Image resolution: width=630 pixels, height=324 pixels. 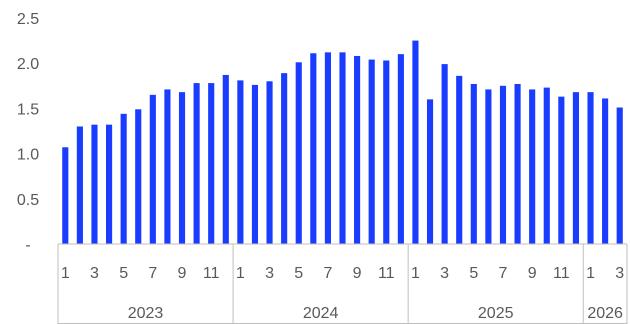 I want to click on year-label: 2024, so click(x=321, y=313).